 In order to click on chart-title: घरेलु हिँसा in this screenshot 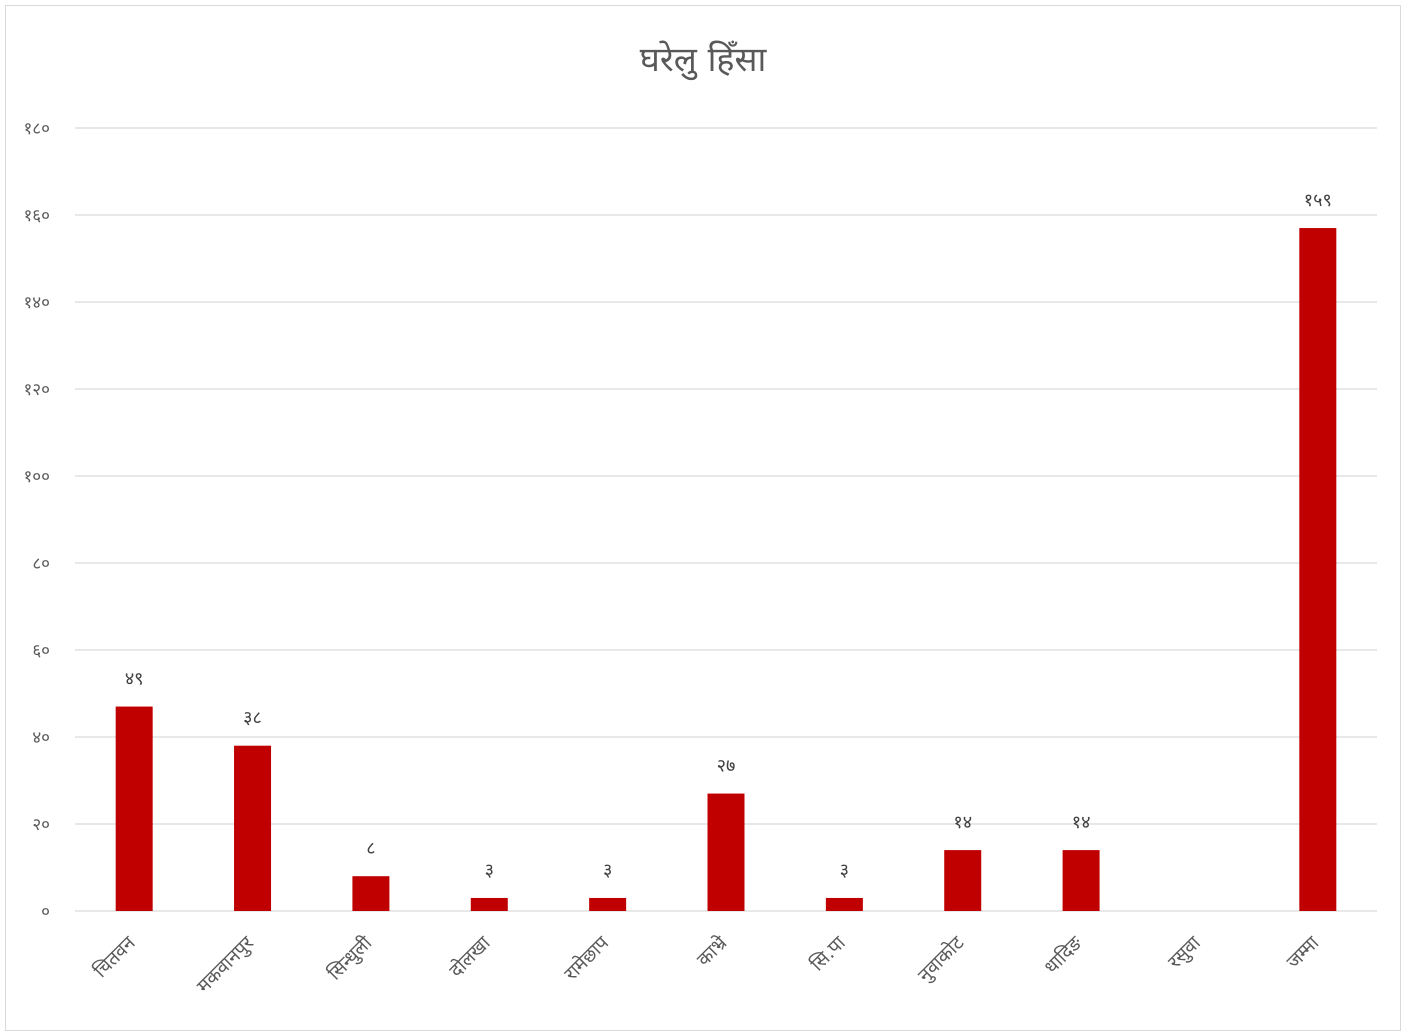, I will do `click(704, 60)`.